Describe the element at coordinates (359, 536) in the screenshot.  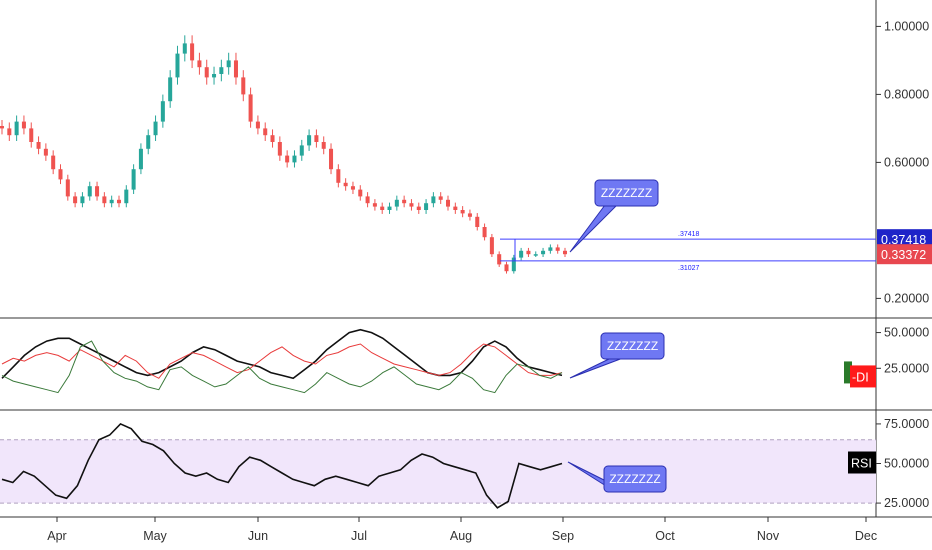
I see `x-tick-label: Jul` at that location.